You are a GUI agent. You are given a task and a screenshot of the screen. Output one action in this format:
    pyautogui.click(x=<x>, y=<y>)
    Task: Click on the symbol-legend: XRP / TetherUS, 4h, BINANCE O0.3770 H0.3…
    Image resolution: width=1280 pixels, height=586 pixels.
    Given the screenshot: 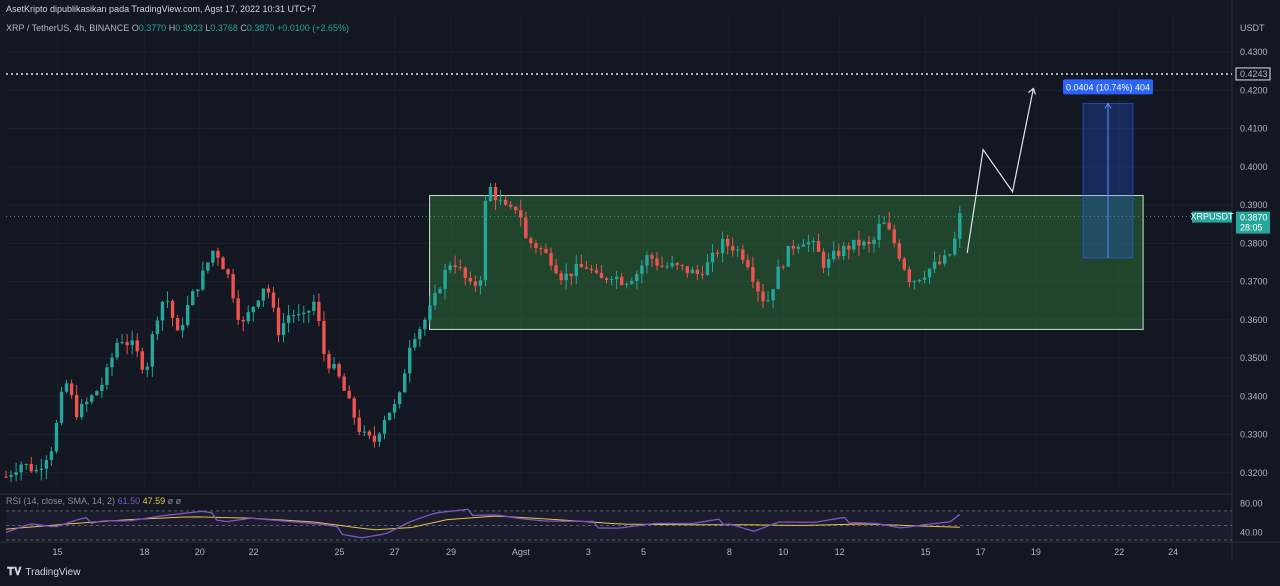 What is the action you would take?
    pyautogui.click(x=177, y=28)
    